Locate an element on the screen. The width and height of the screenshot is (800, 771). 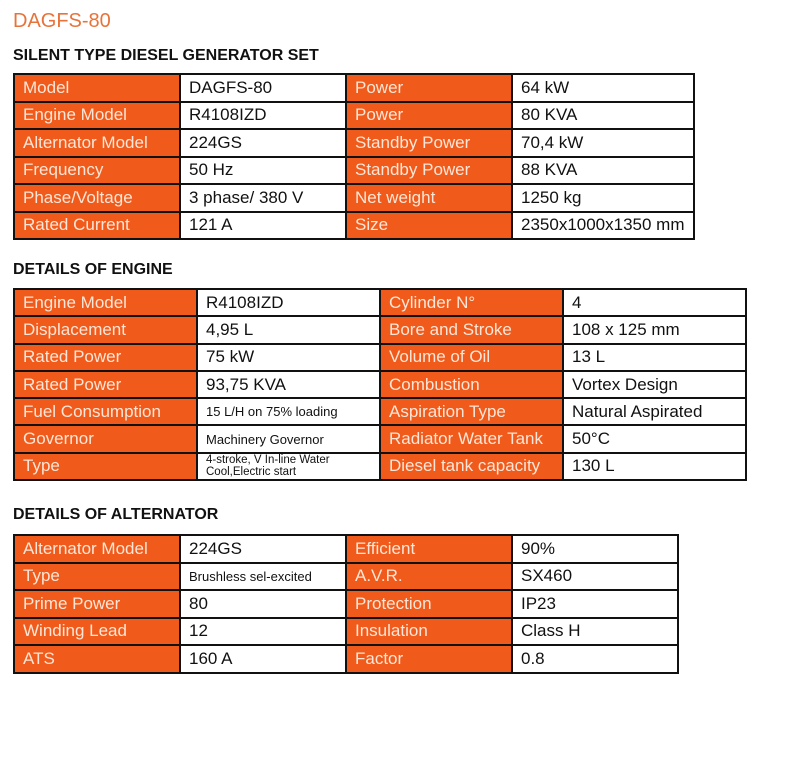
spec-label: Phase/Voltage is located at coordinates (97, 198).